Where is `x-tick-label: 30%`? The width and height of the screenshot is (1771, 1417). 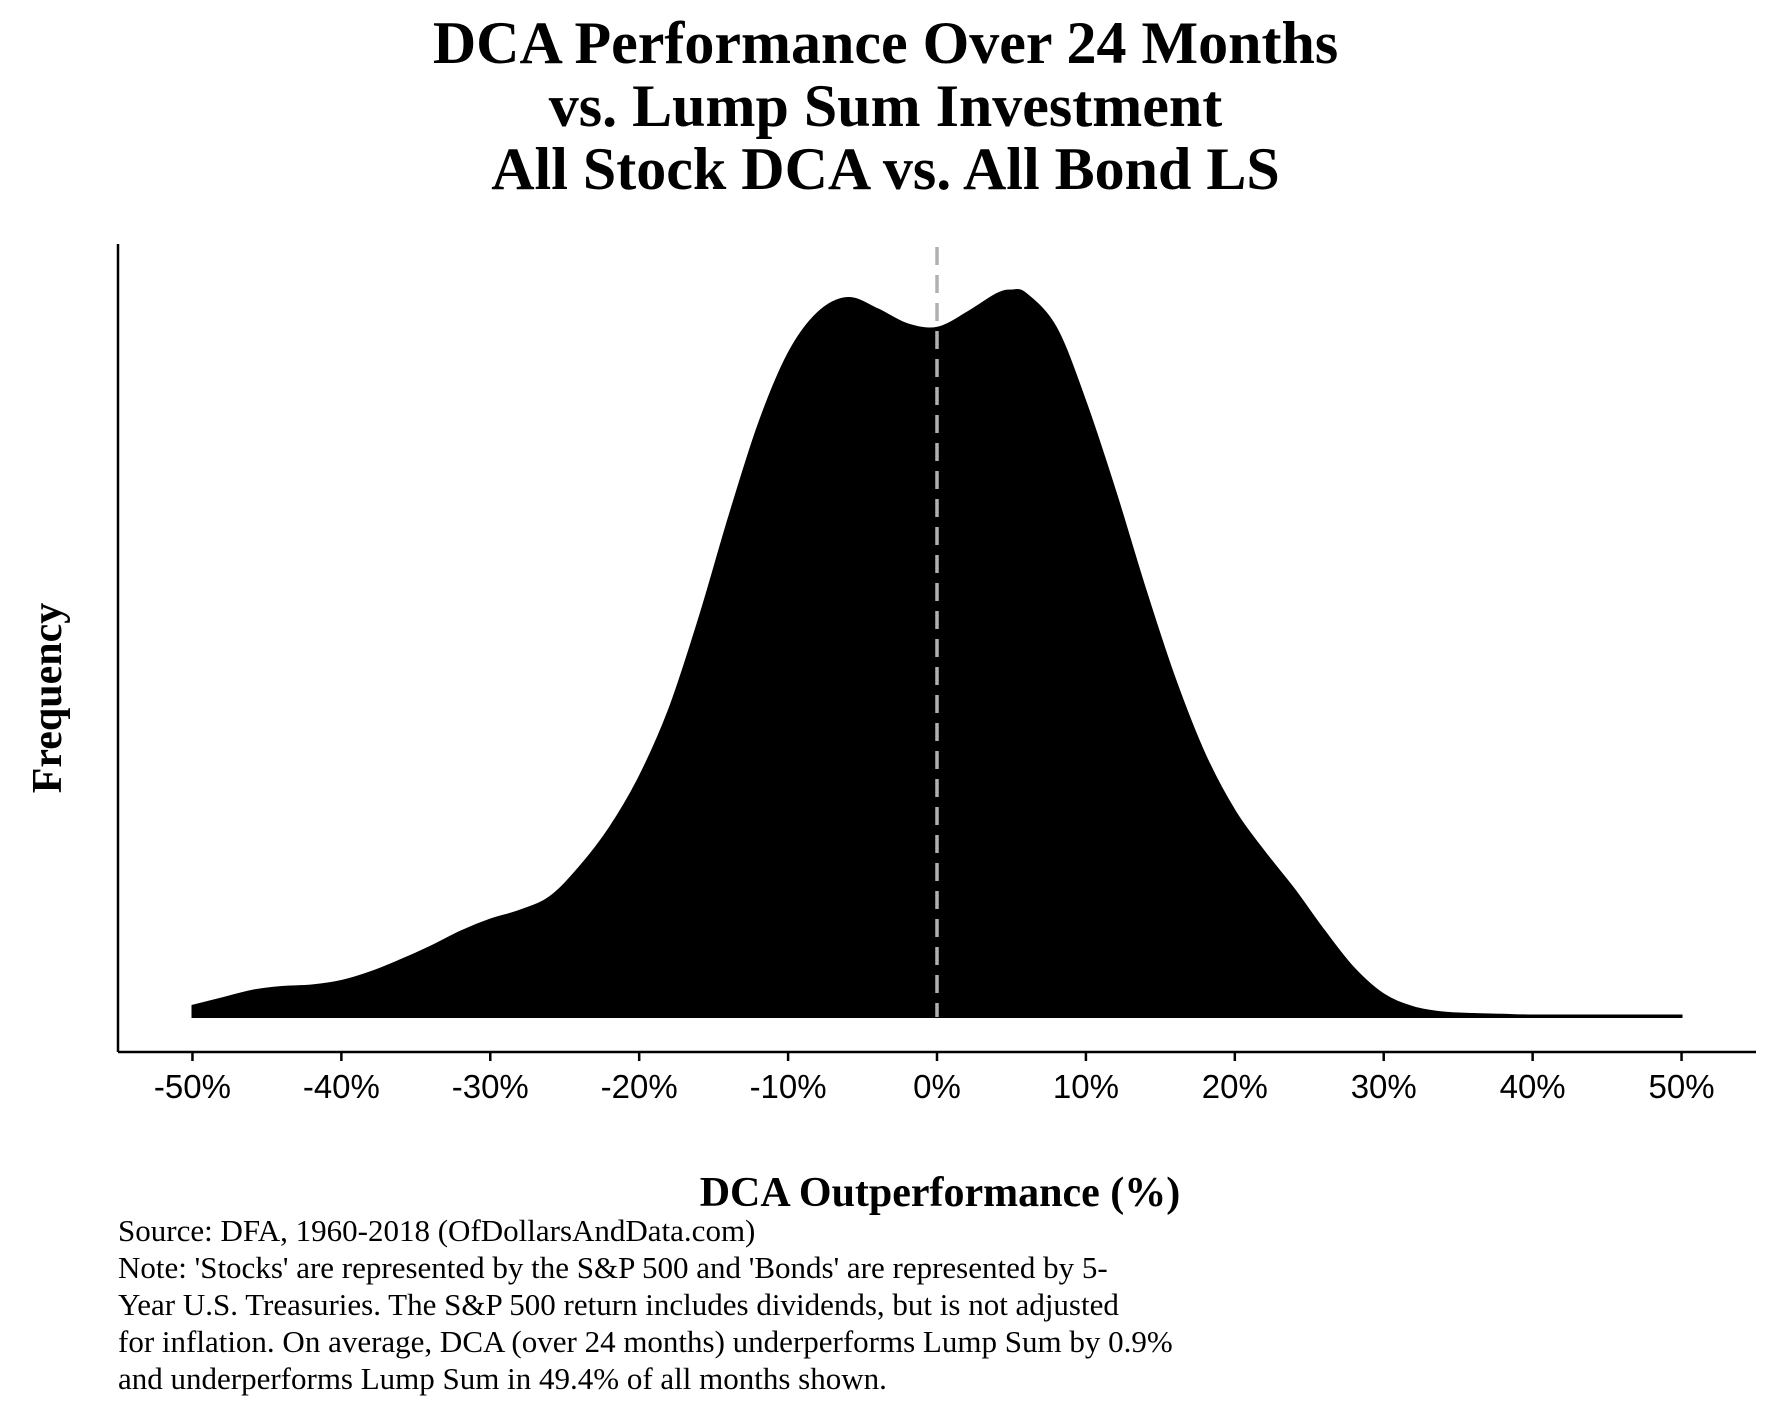 x-tick-label: 30% is located at coordinates (1384, 1086).